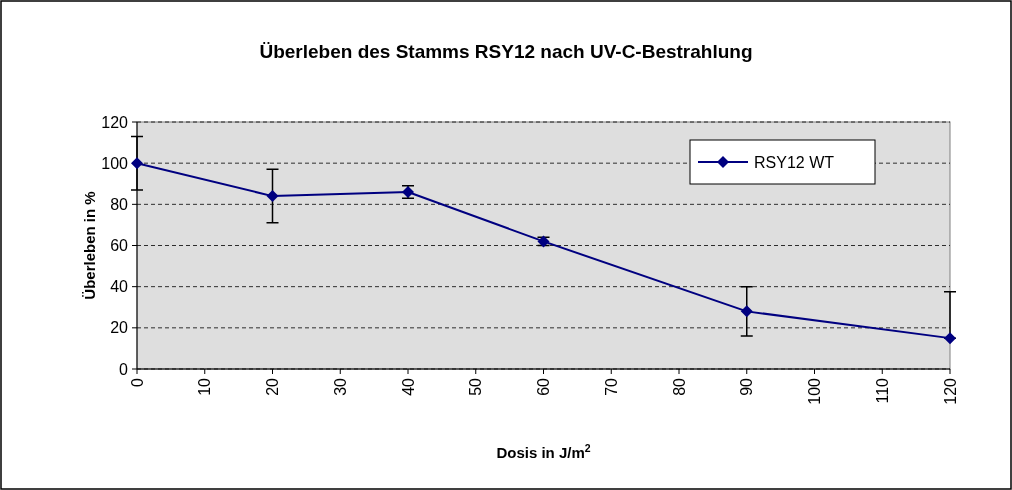  Describe the element at coordinates (611, 386) in the screenshot. I see `x-tick-label: 70` at that location.